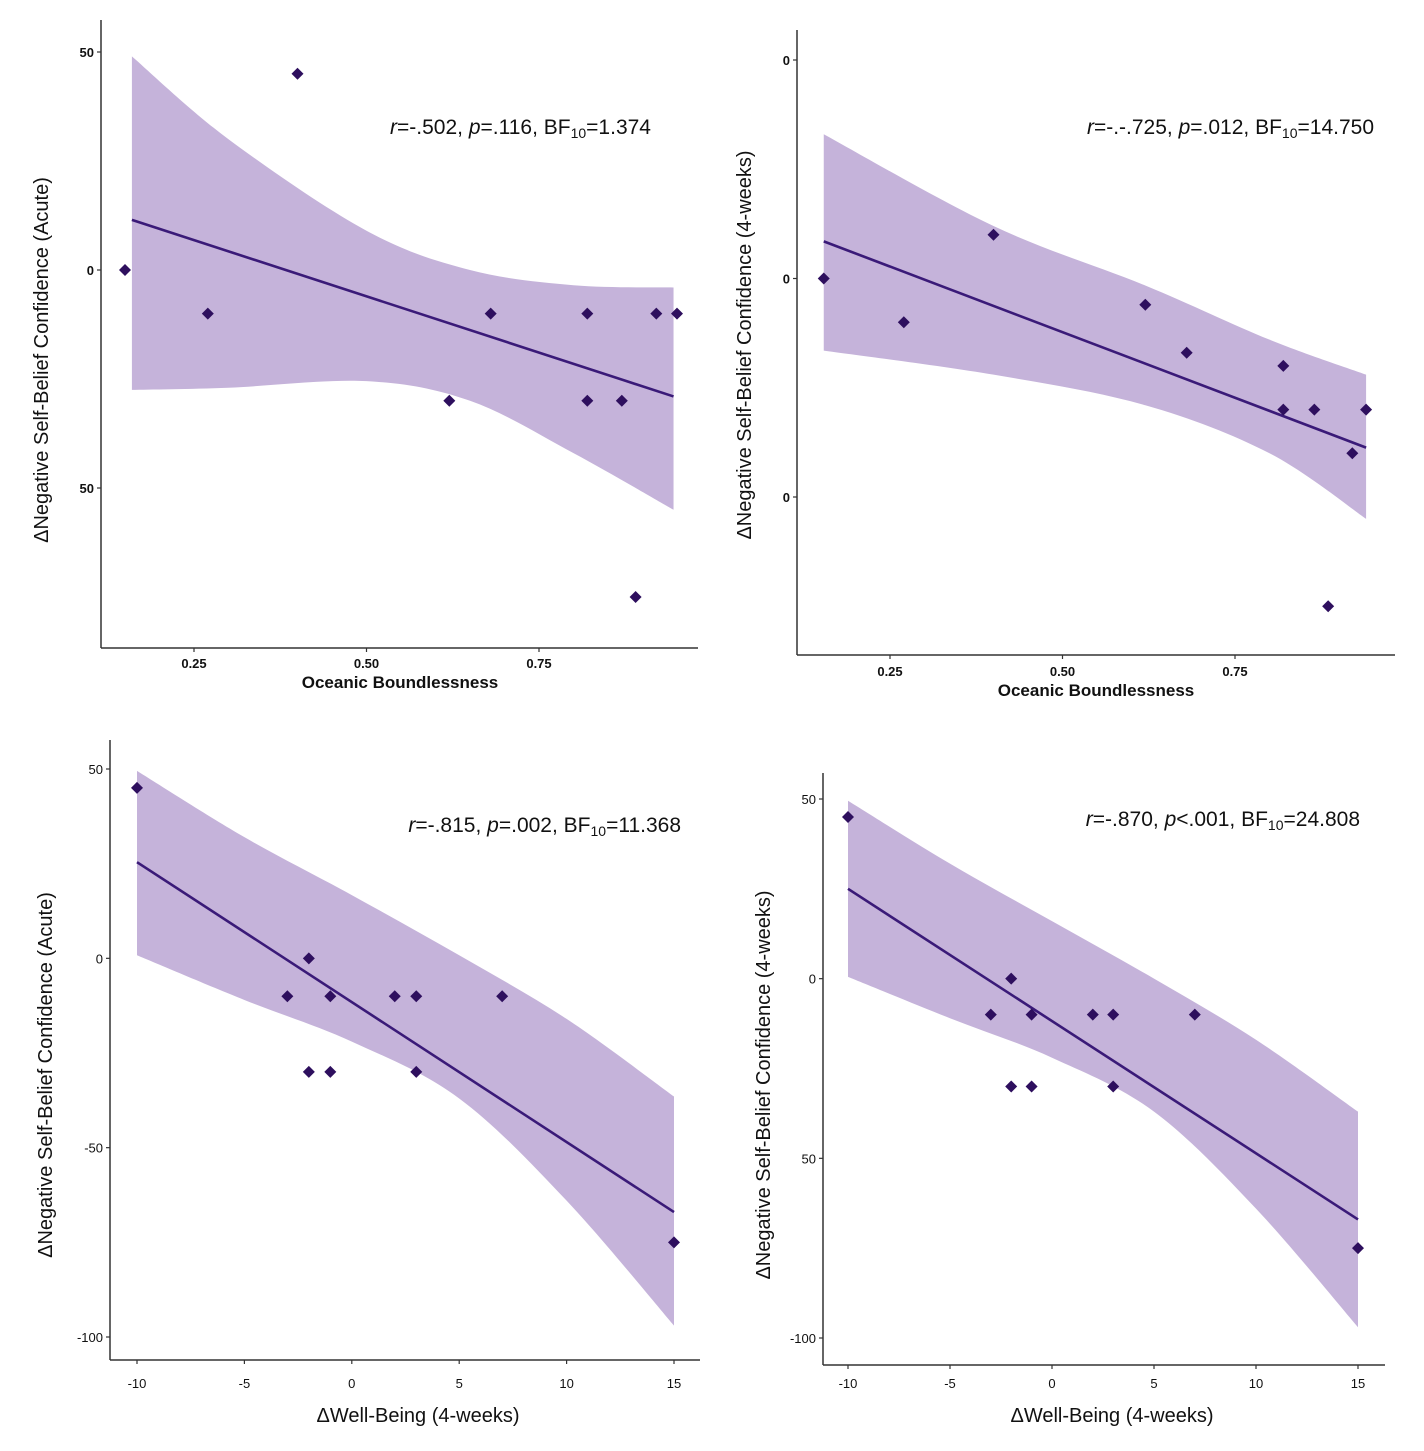 This screenshot has height=1451, width=1424. What do you see at coordinates (889, 671) in the screenshot?
I see `x-tick-label: 0.25` at bounding box center [889, 671].